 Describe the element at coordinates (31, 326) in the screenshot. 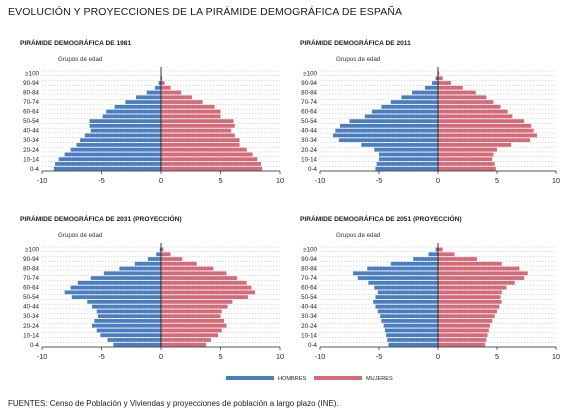

I see `y-tick-label: 20-24` at that location.